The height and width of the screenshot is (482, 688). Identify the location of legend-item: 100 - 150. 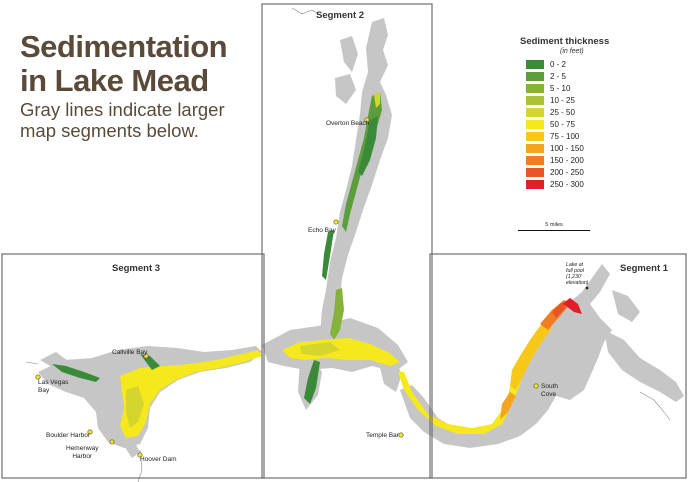
(588, 148).